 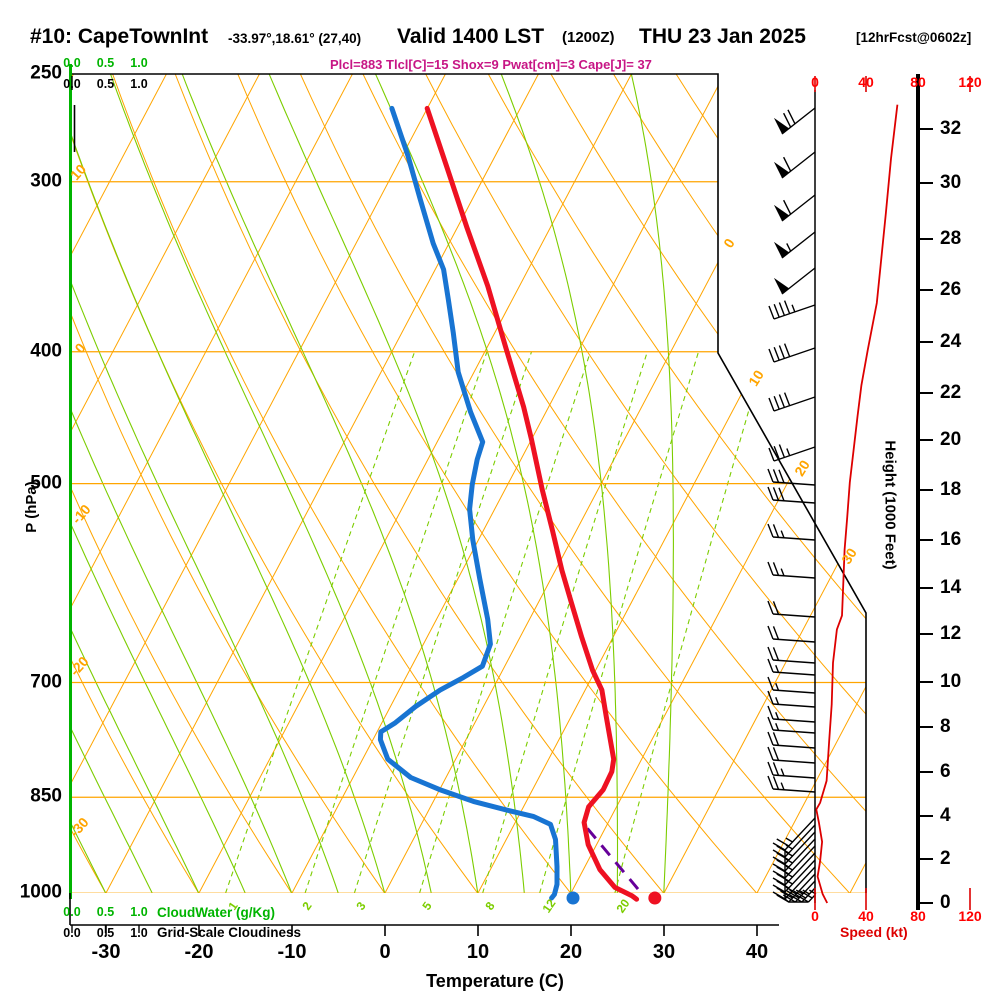 What do you see at coordinates (792, 496) in the screenshot?
I see `wind-barb-column` at bounding box center [792, 496].